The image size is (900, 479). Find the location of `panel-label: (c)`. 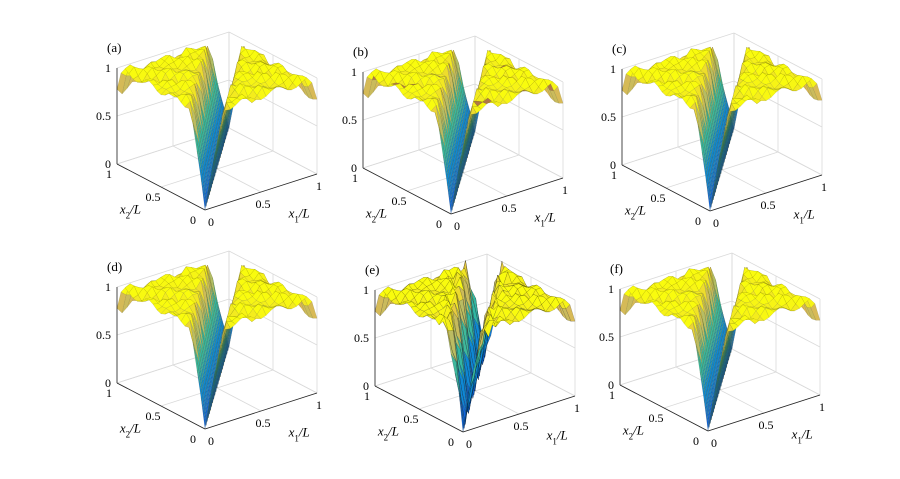

panel-label: (c) is located at coordinates (619, 48).